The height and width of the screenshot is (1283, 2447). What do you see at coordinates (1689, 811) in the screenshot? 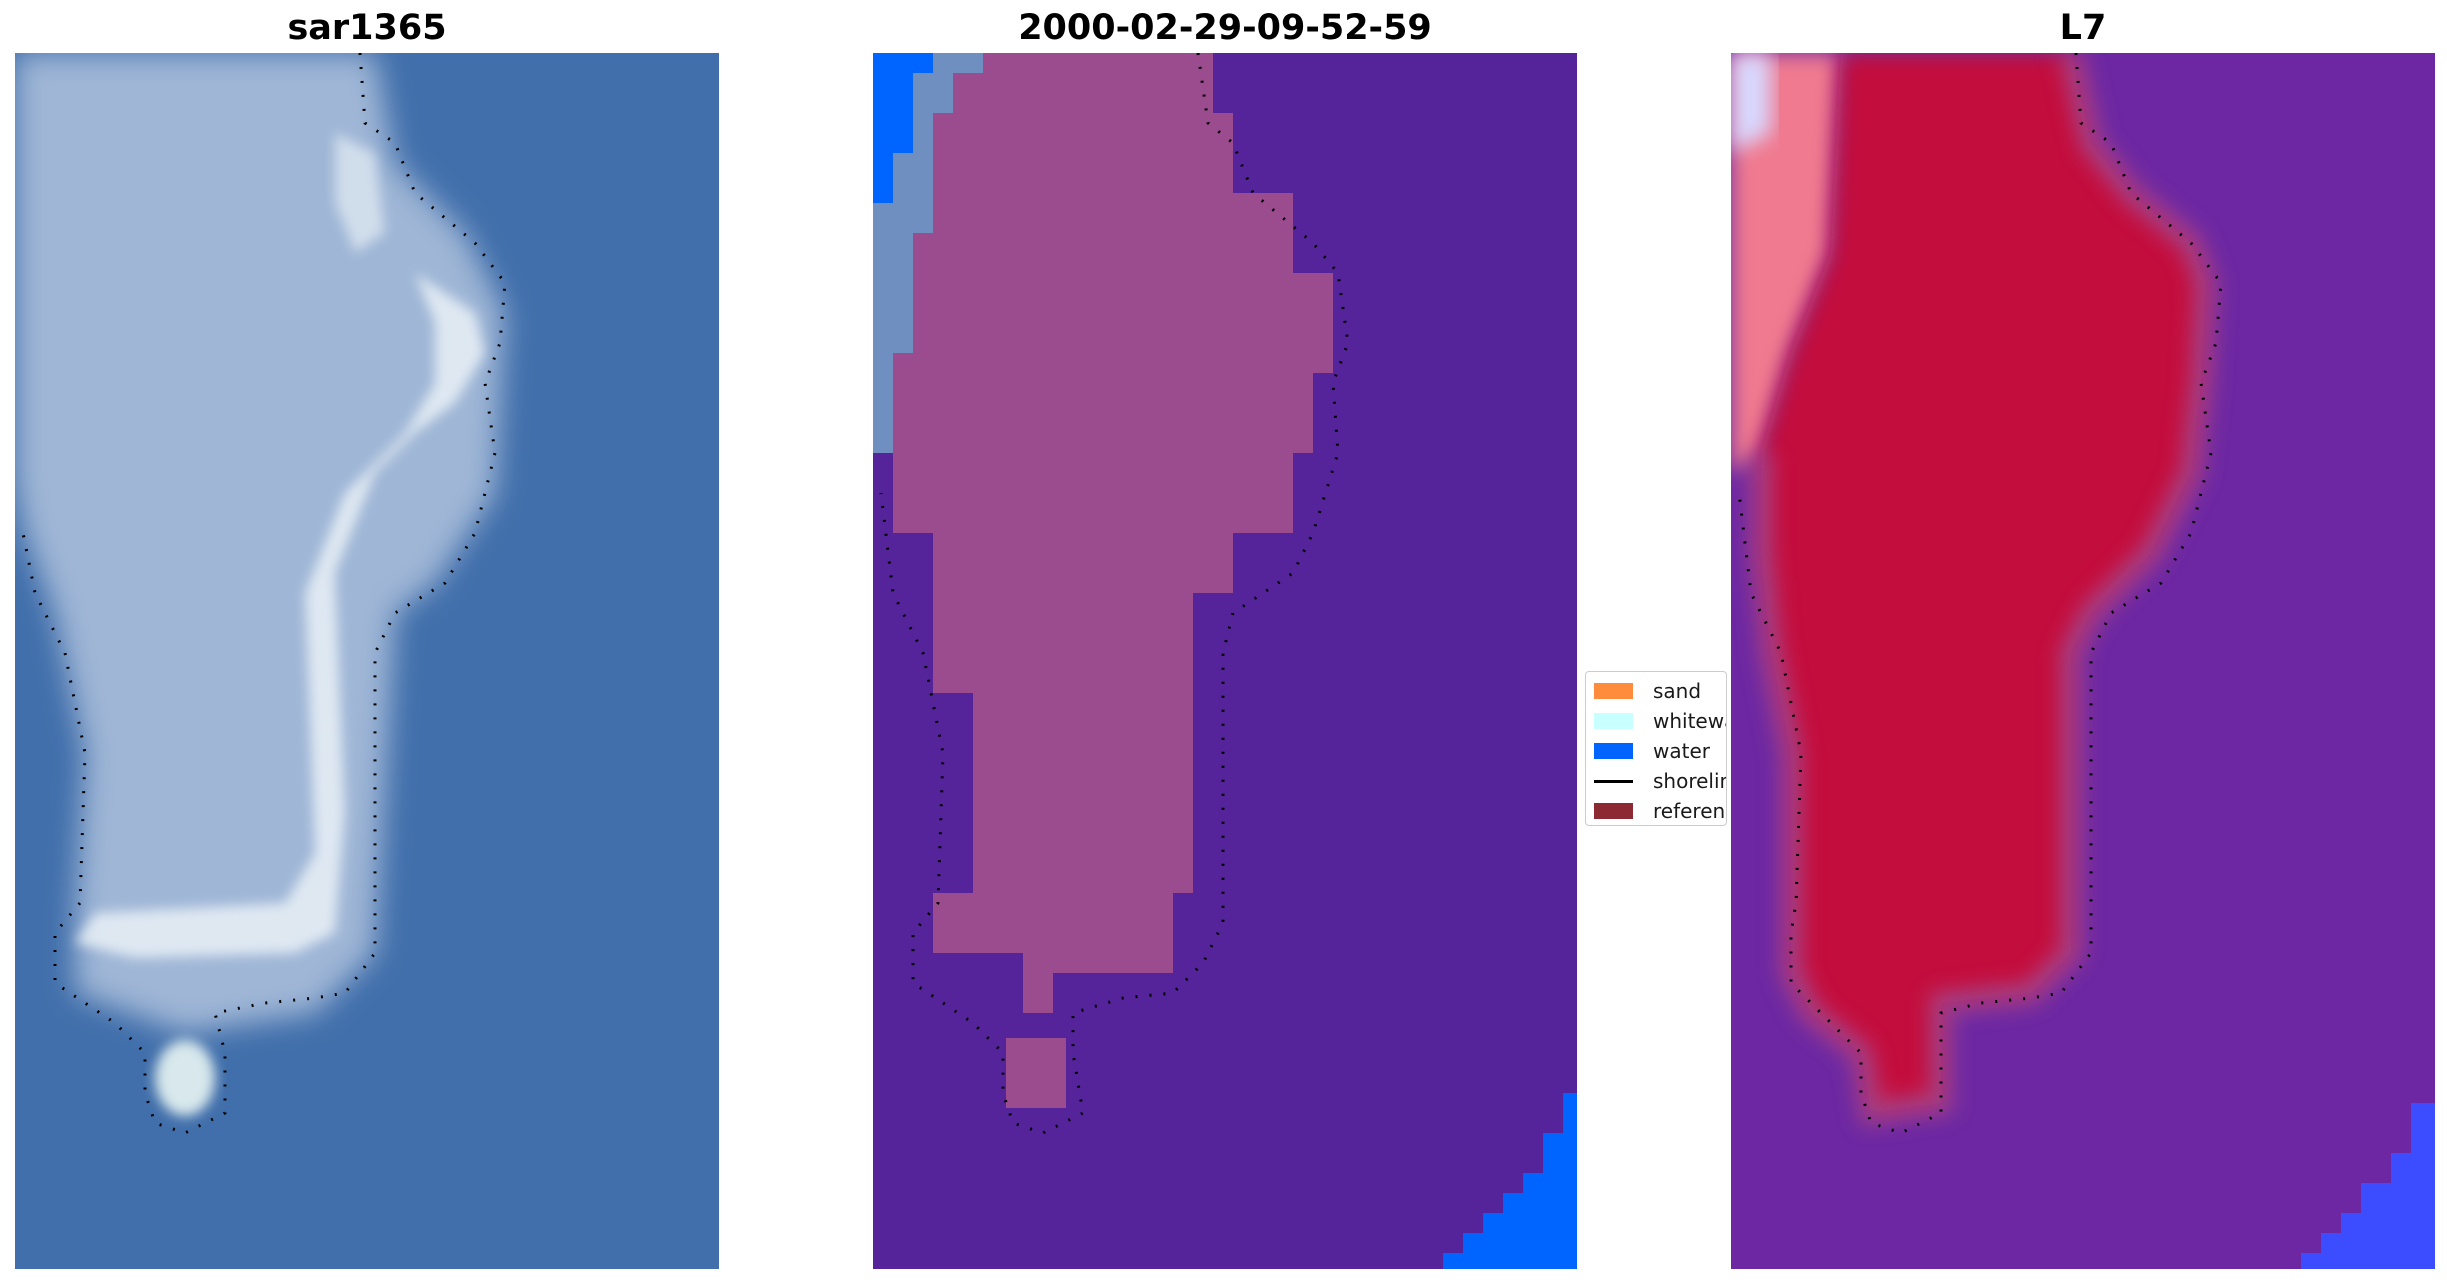
I see `legend-label-reference: reference` at bounding box center [1689, 811].